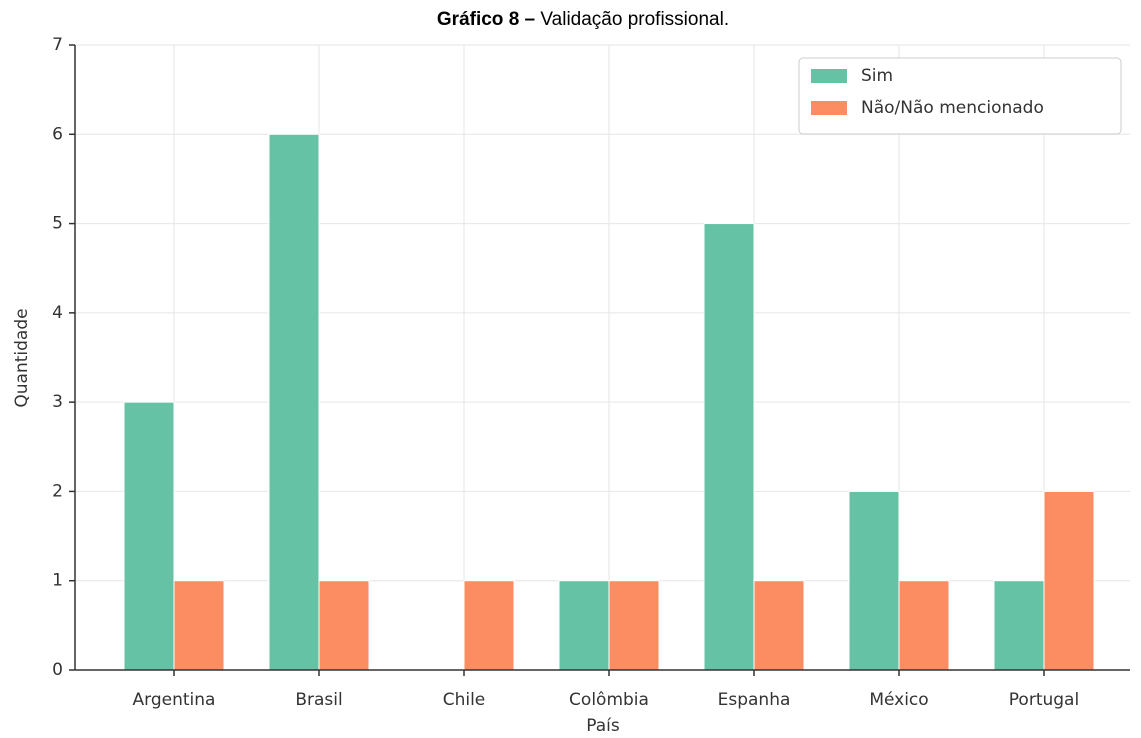 The width and height of the screenshot is (1141, 738). I want to click on legend: Sim Não/Não mencionado, so click(960, 96).